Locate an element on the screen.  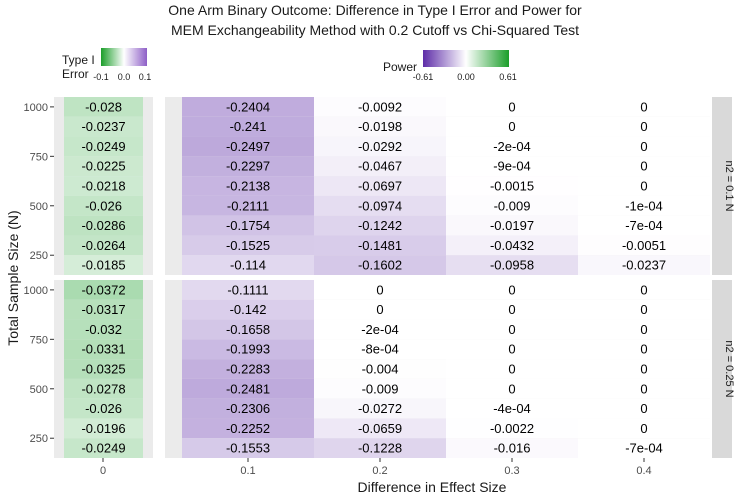
power-cell-label: -0.2297 is located at coordinates (248, 166).